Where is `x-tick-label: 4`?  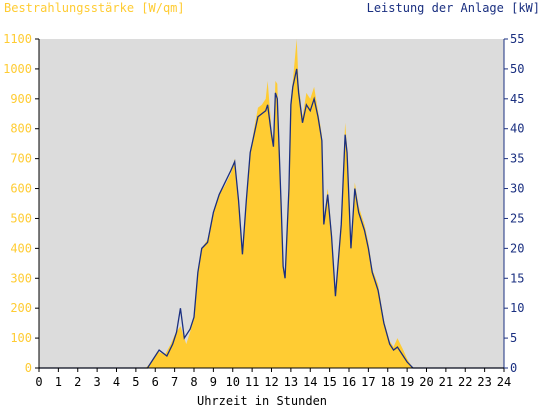 x-tick-label: 4 is located at coordinates (116, 382).